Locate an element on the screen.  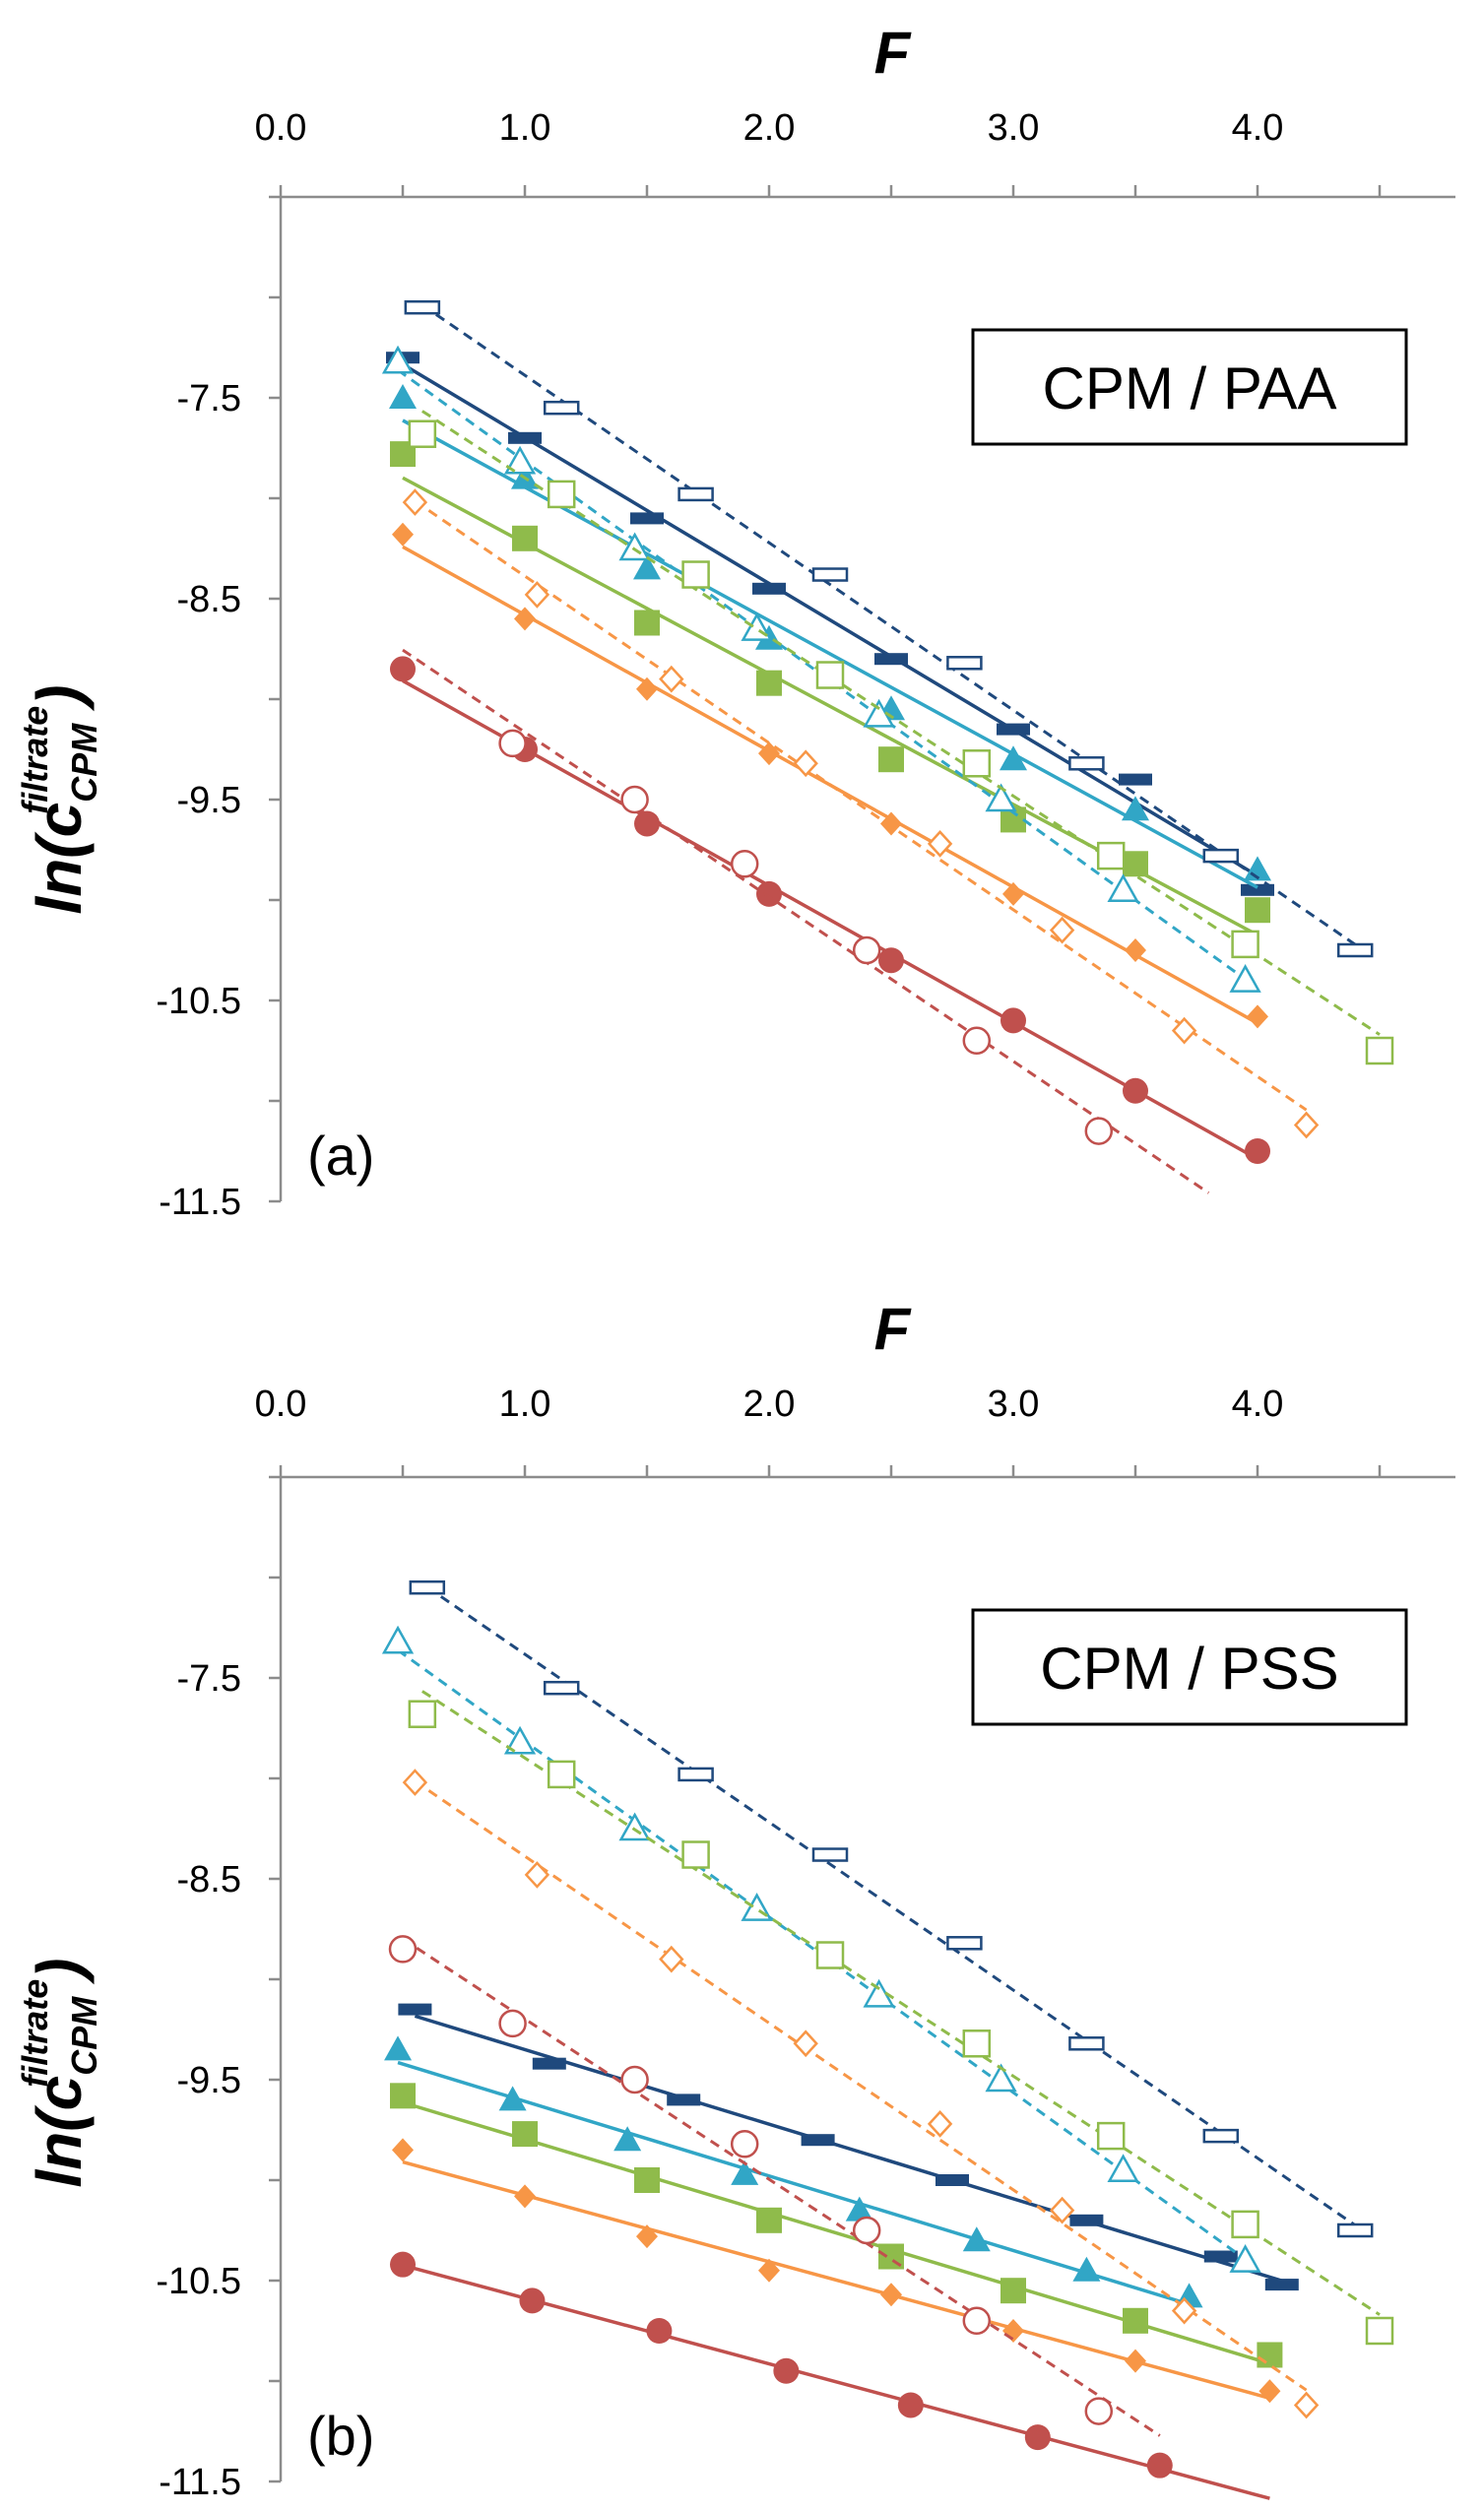
y-axis-title-superscript: filtrate is located at coordinates (35, 760).